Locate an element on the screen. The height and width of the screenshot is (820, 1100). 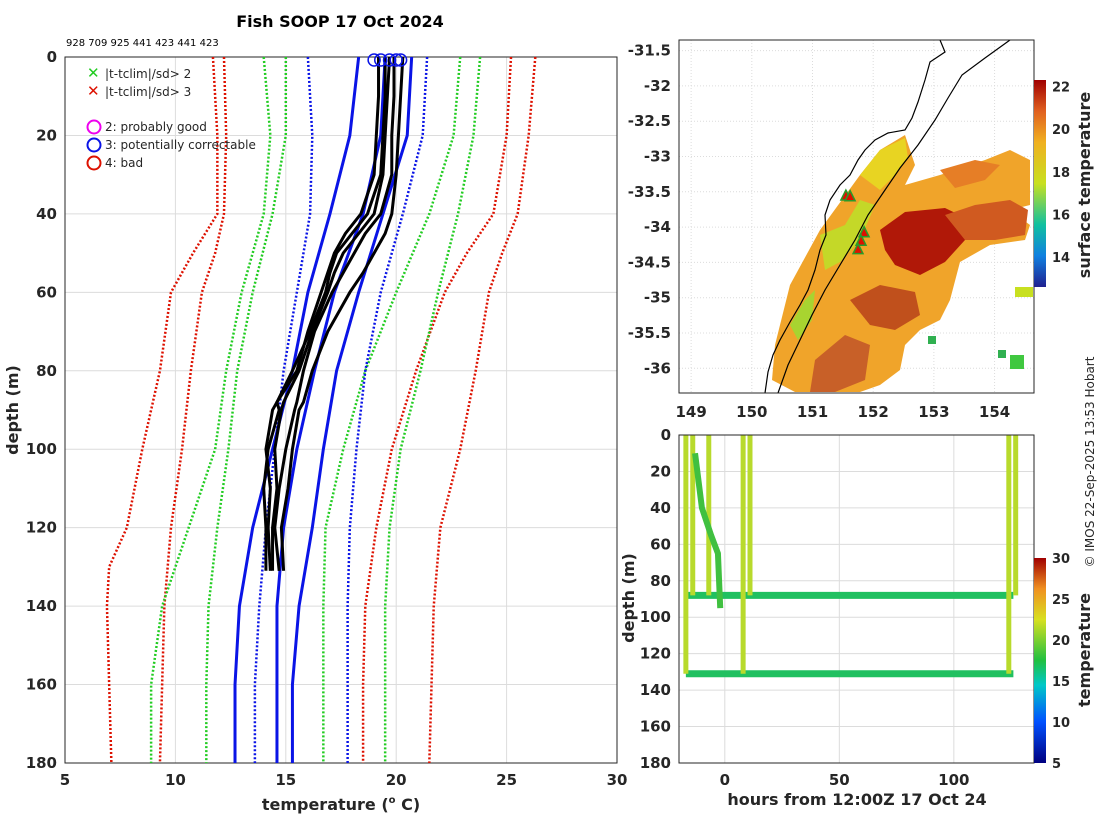
sst-colorbar-ticks: 14 16 18 20 22 is located at coordinates (1061, 173).